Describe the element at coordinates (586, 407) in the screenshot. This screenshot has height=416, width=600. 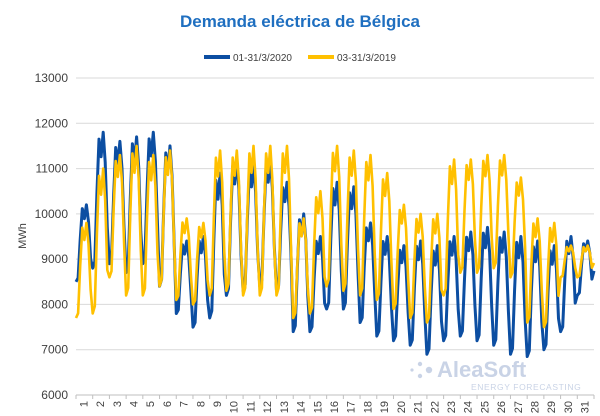
I see `x-tick-label: 31` at that location.